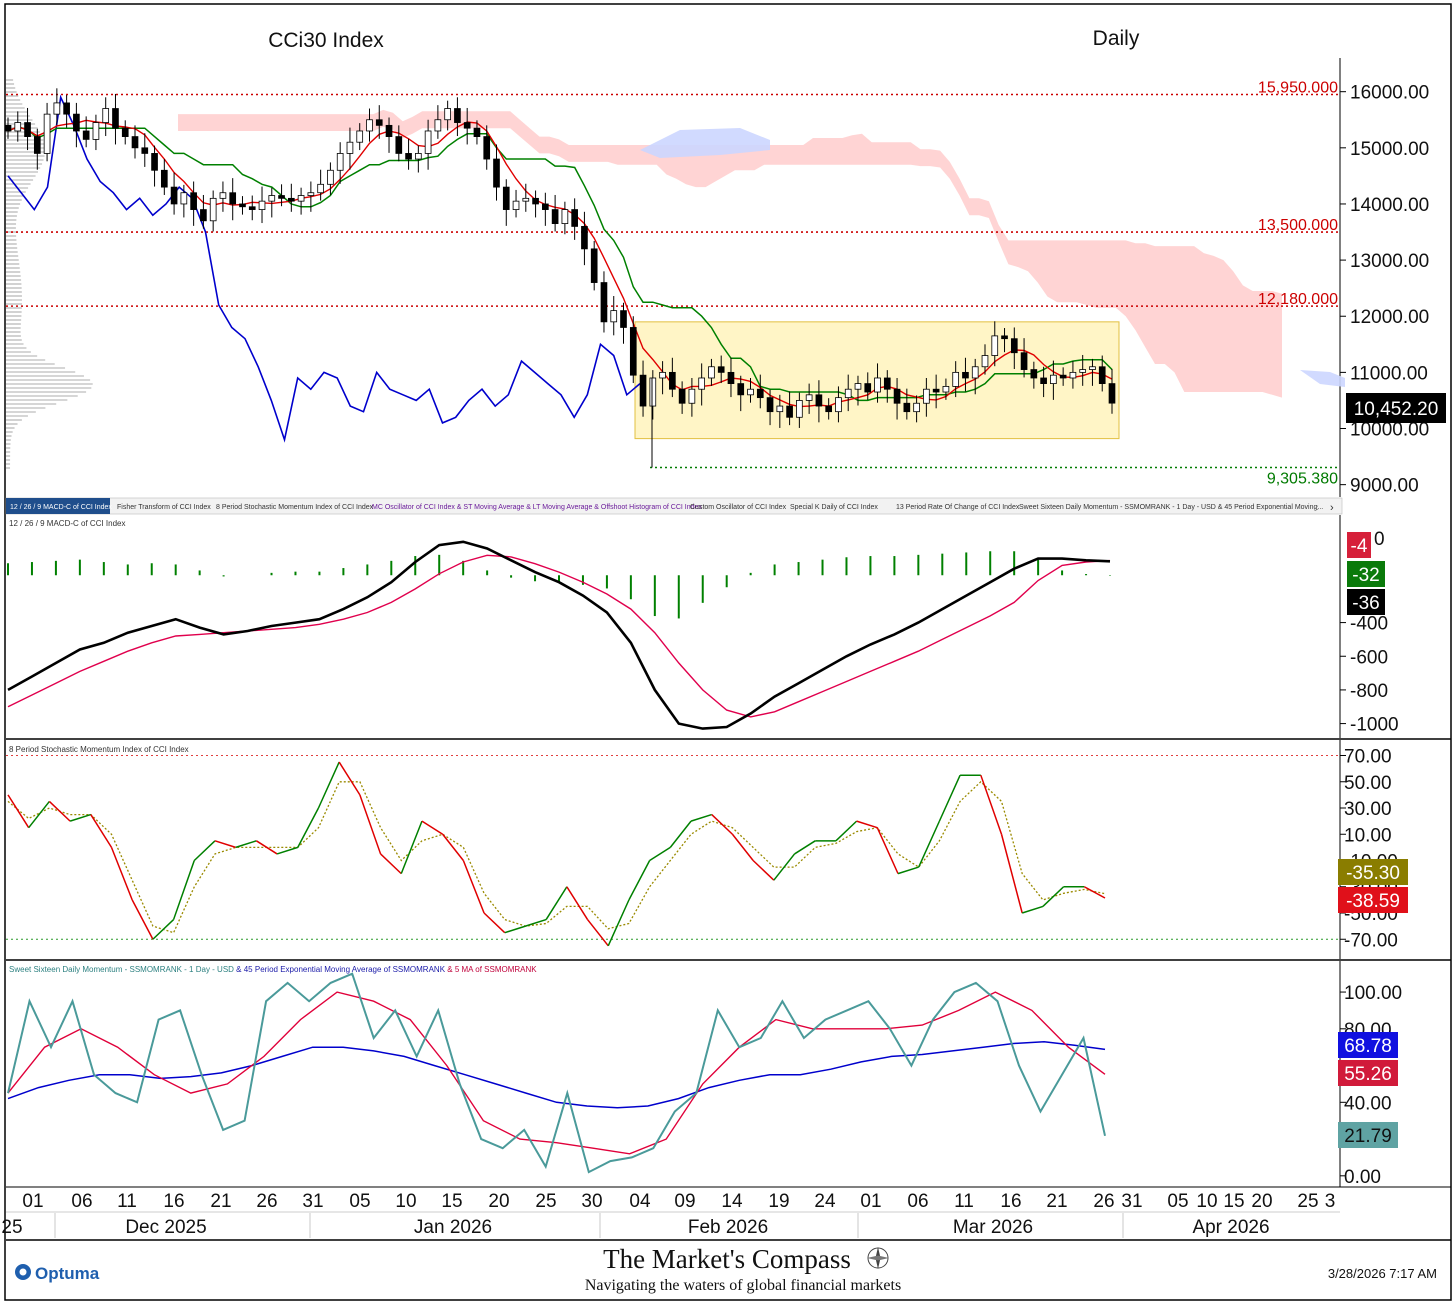 This screenshot has width=1456, height=1310. I want to click on level-label: 9,305.380, so click(1302, 479).